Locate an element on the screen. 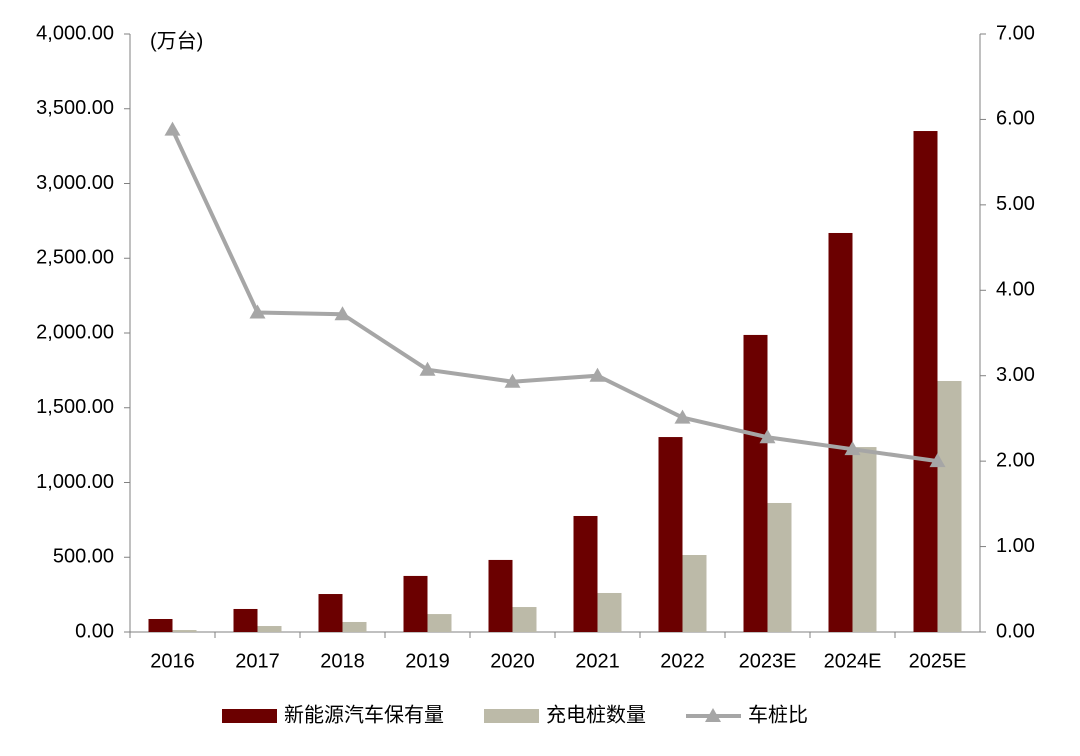 The width and height of the screenshot is (1080, 756). legend-label: 新能源汽车保有量 is located at coordinates (364, 714).